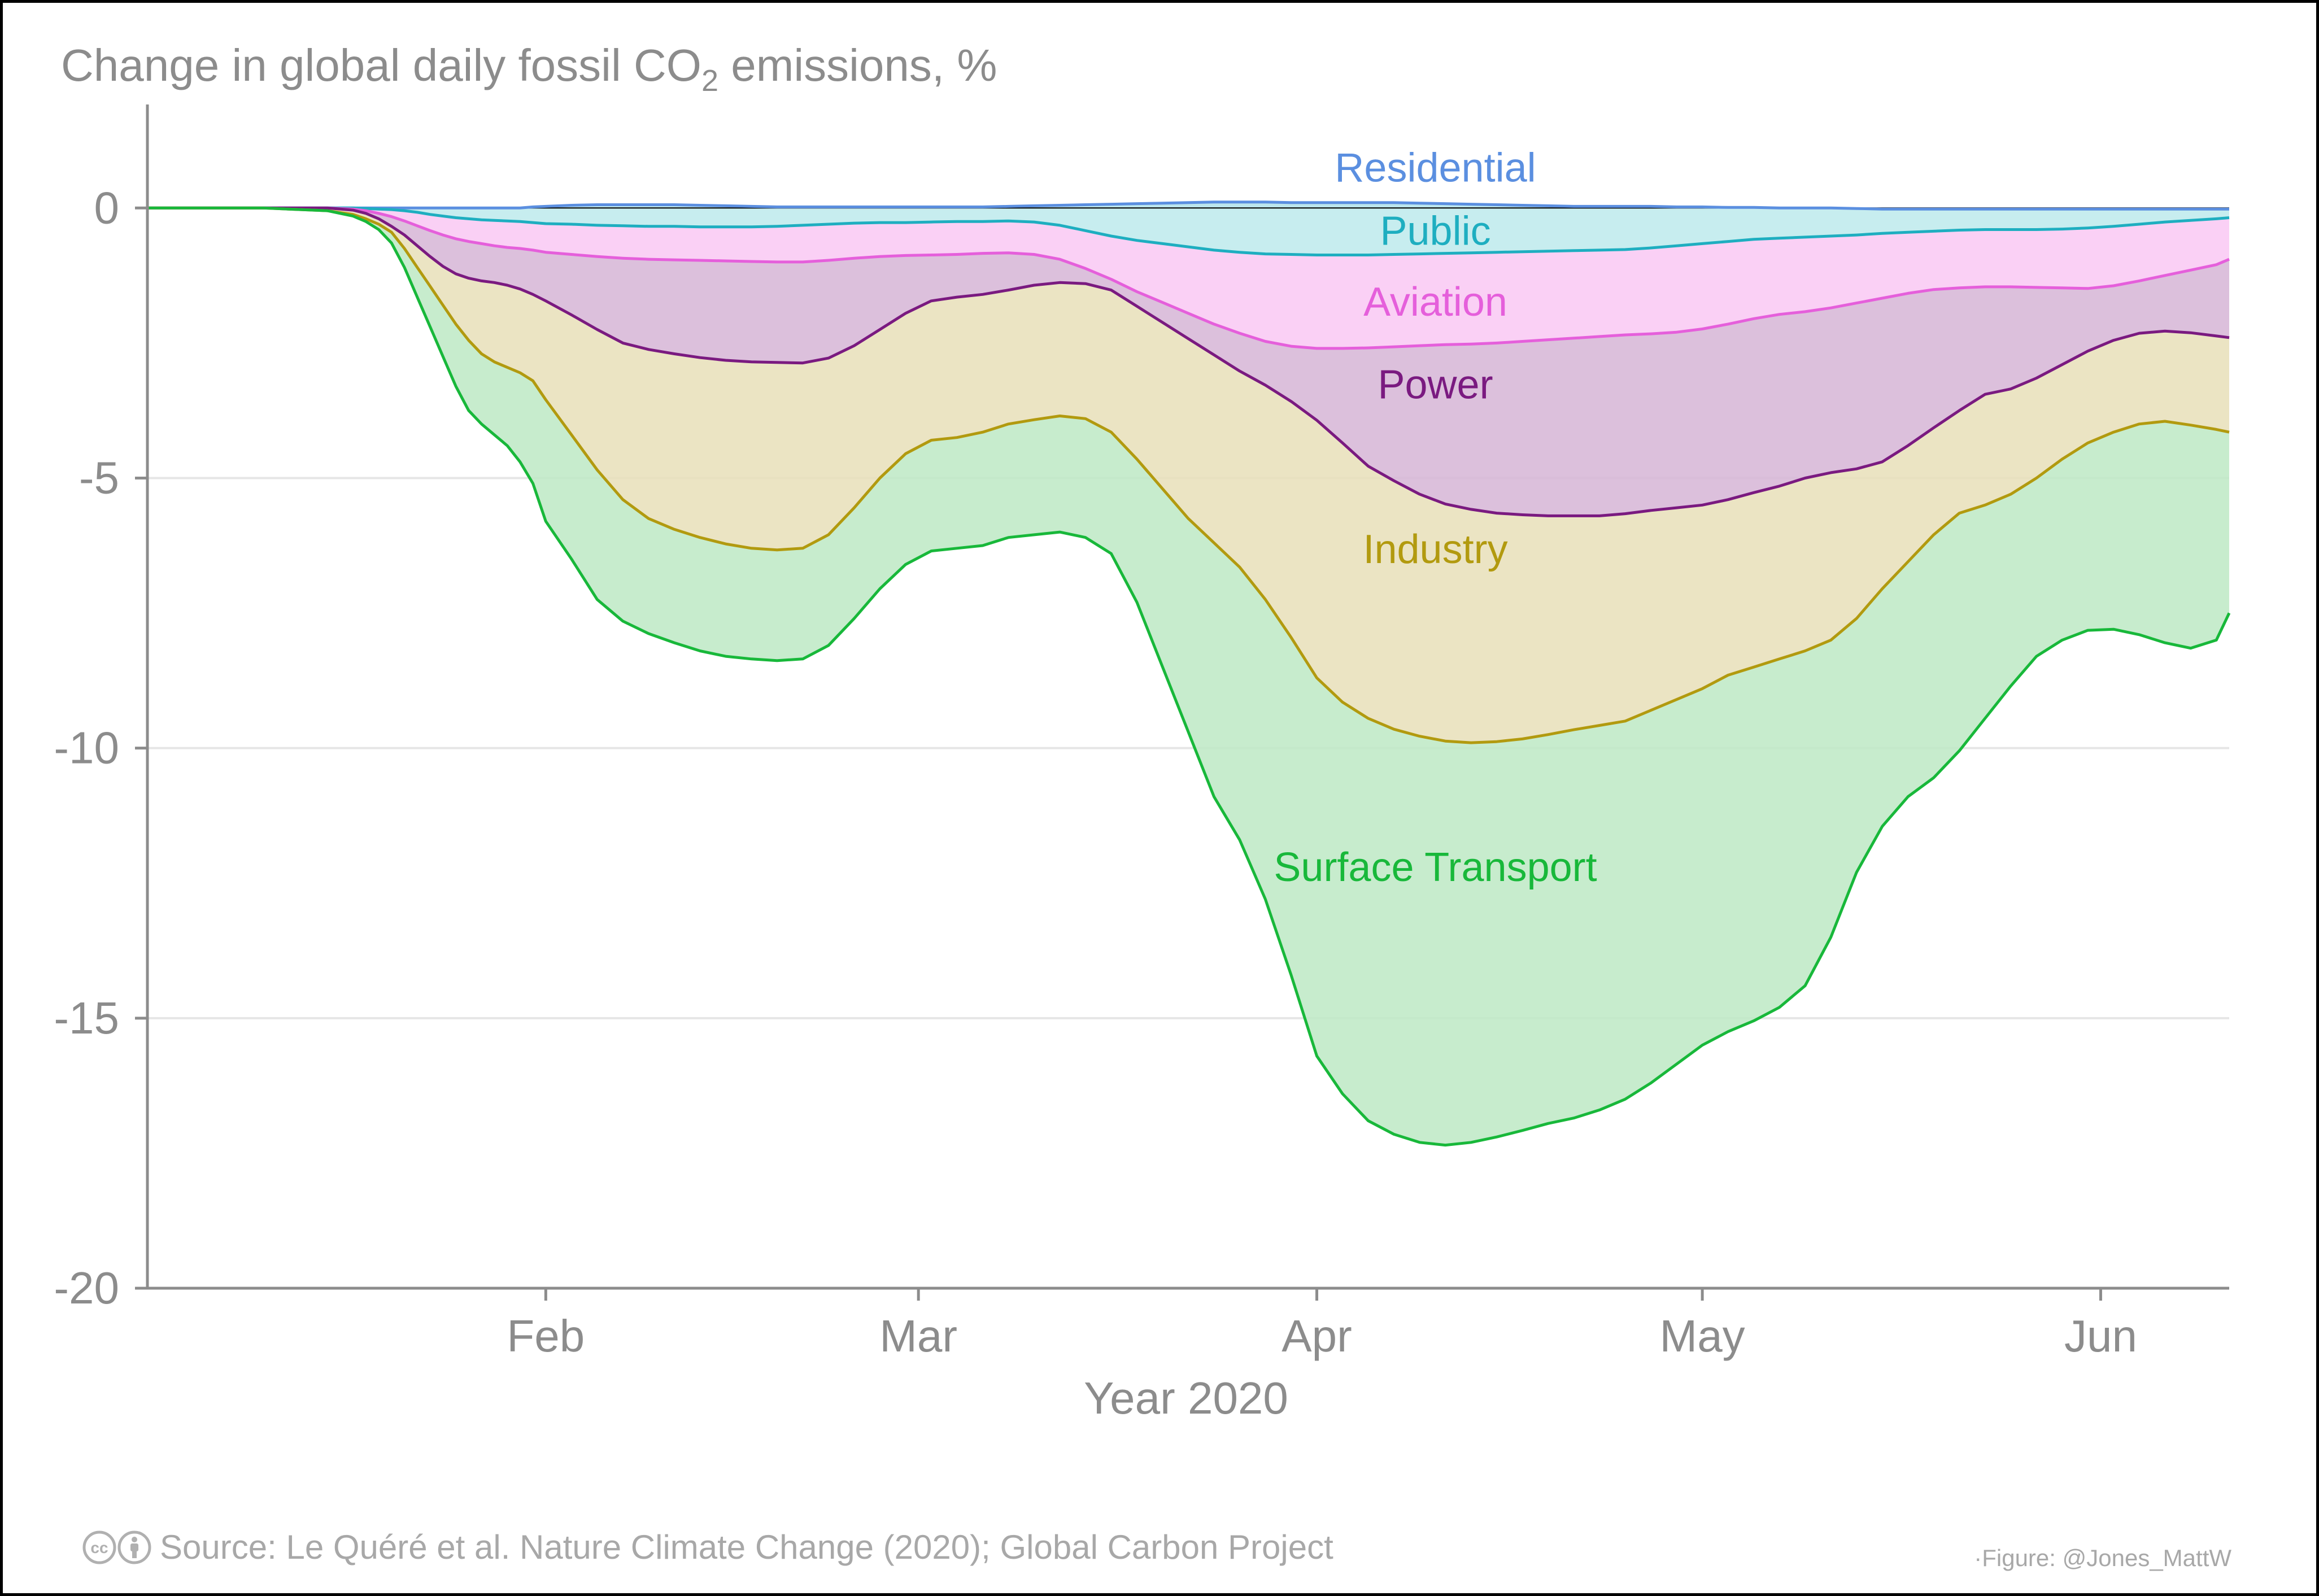  What do you see at coordinates (87, 748) in the screenshot?
I see `y-tick-label: -10` at bounding box center [87, 748].